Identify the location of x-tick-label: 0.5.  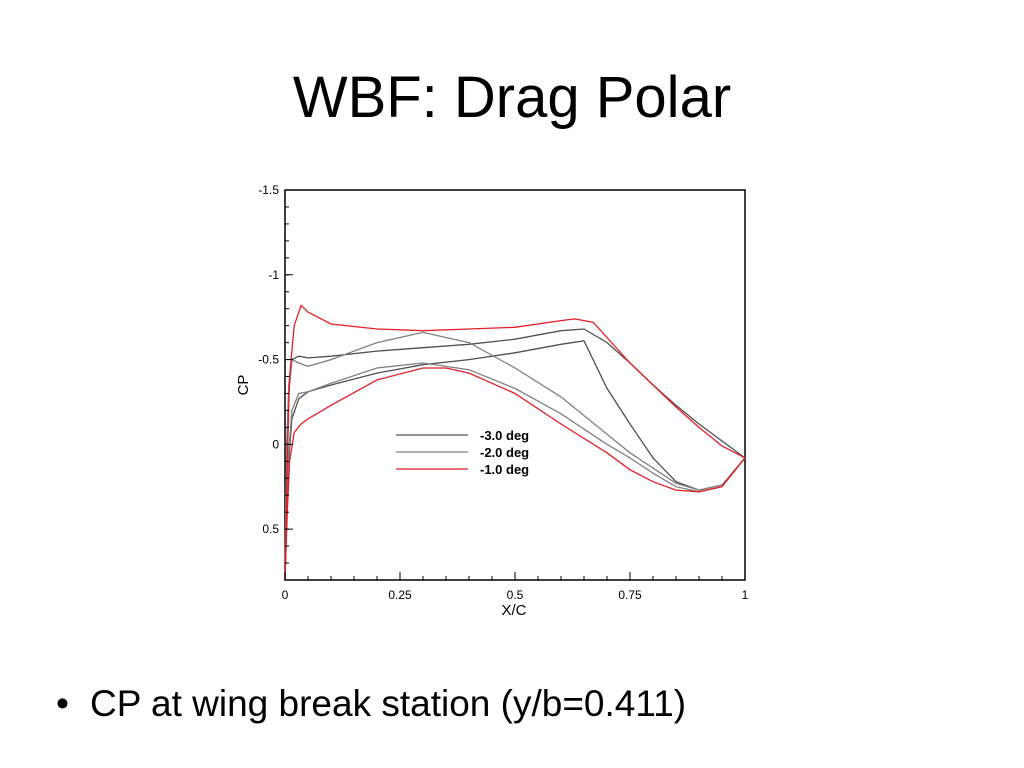
(515, 595).